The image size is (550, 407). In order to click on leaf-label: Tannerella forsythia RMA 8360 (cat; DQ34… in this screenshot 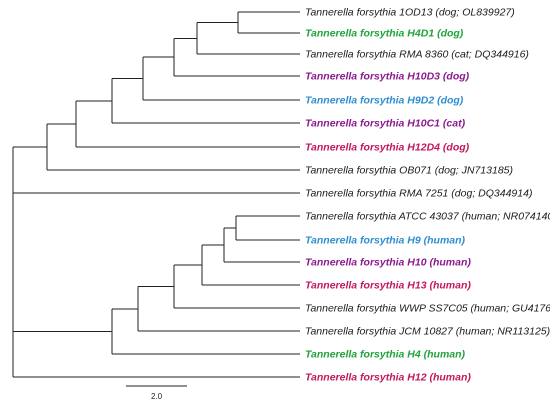, I will do `click(417, 54)`.